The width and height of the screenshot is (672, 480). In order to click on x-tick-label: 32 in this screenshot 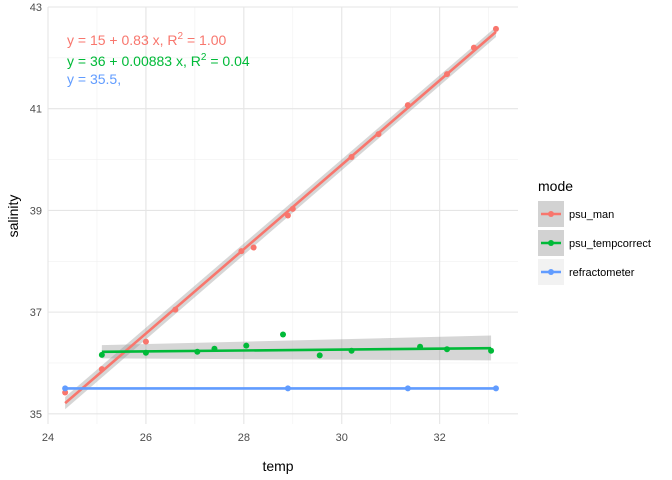, I will do `click(440, 438)`.